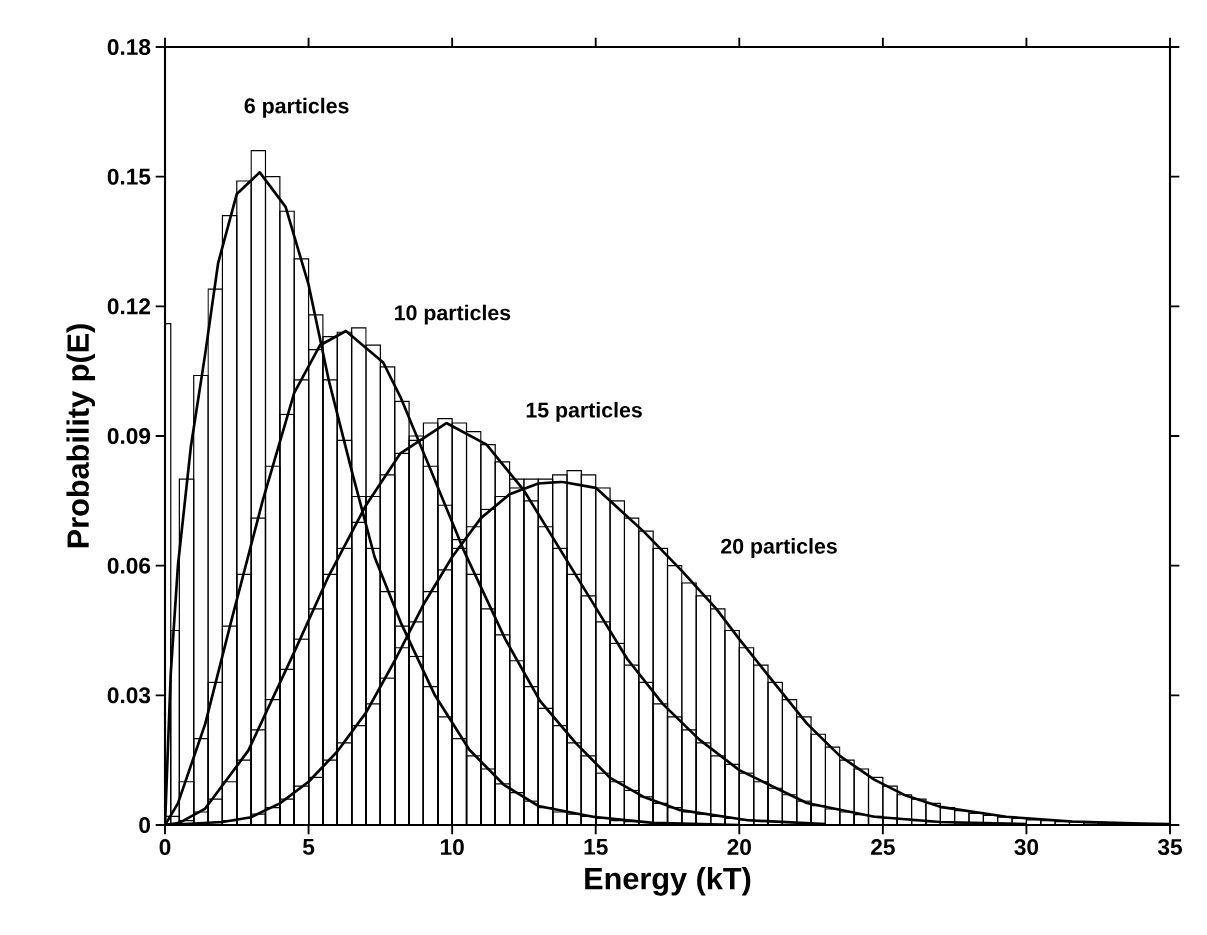 Image resolution: width=1207 pixels, height=935 pixels. What do you see at coordinates (81, 436) in the screenshot?
I see `y-axis-title: Probability p(E)` at bounding box center [81, 436].